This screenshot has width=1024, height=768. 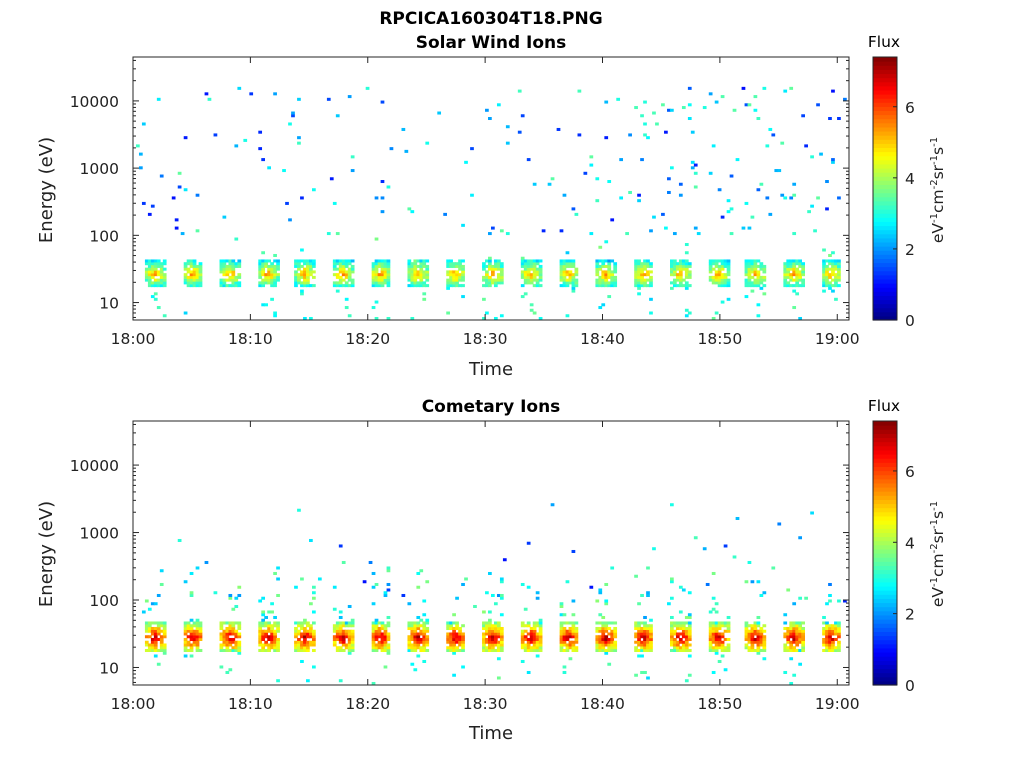 I want to click on colorbar-segment, so click(x=885, y=650).